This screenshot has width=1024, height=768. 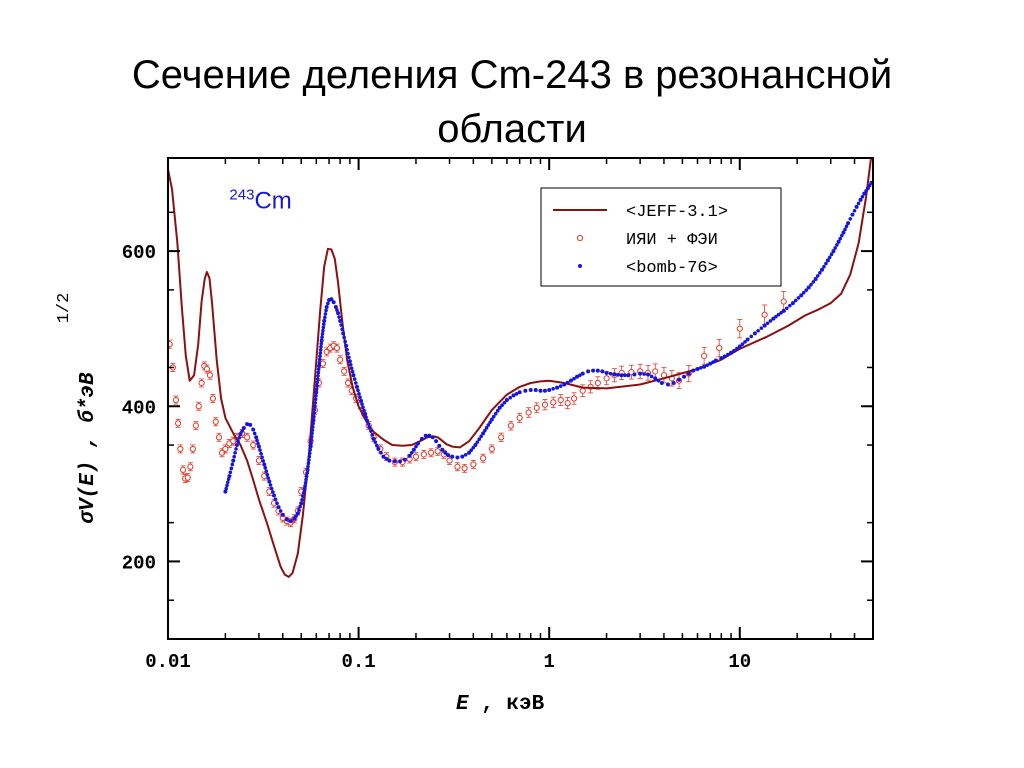 I want to click on y-tick-label: 600, so click(x=139, y=253).